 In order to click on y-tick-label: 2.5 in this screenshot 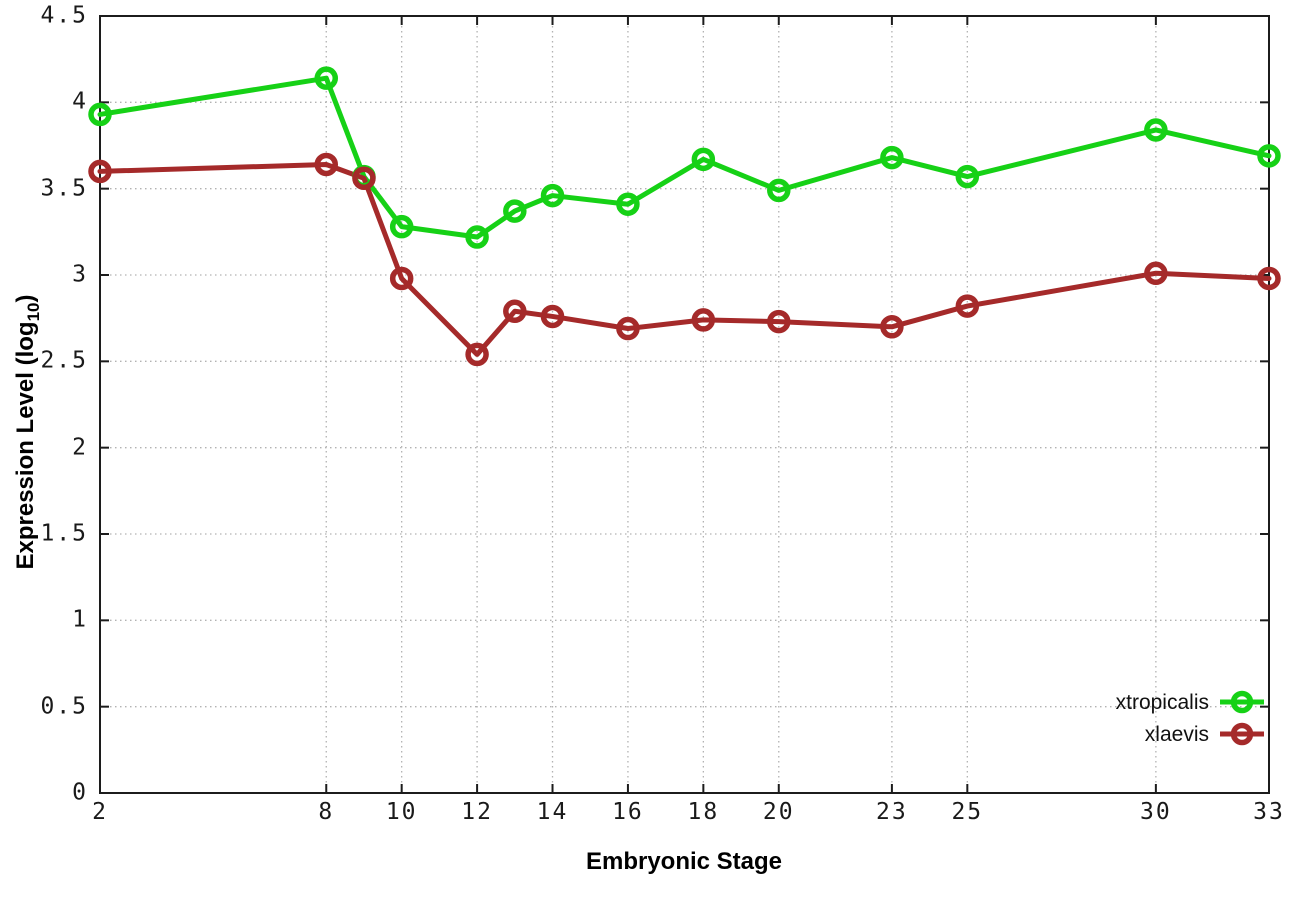, I will do `click(64, 360)`.